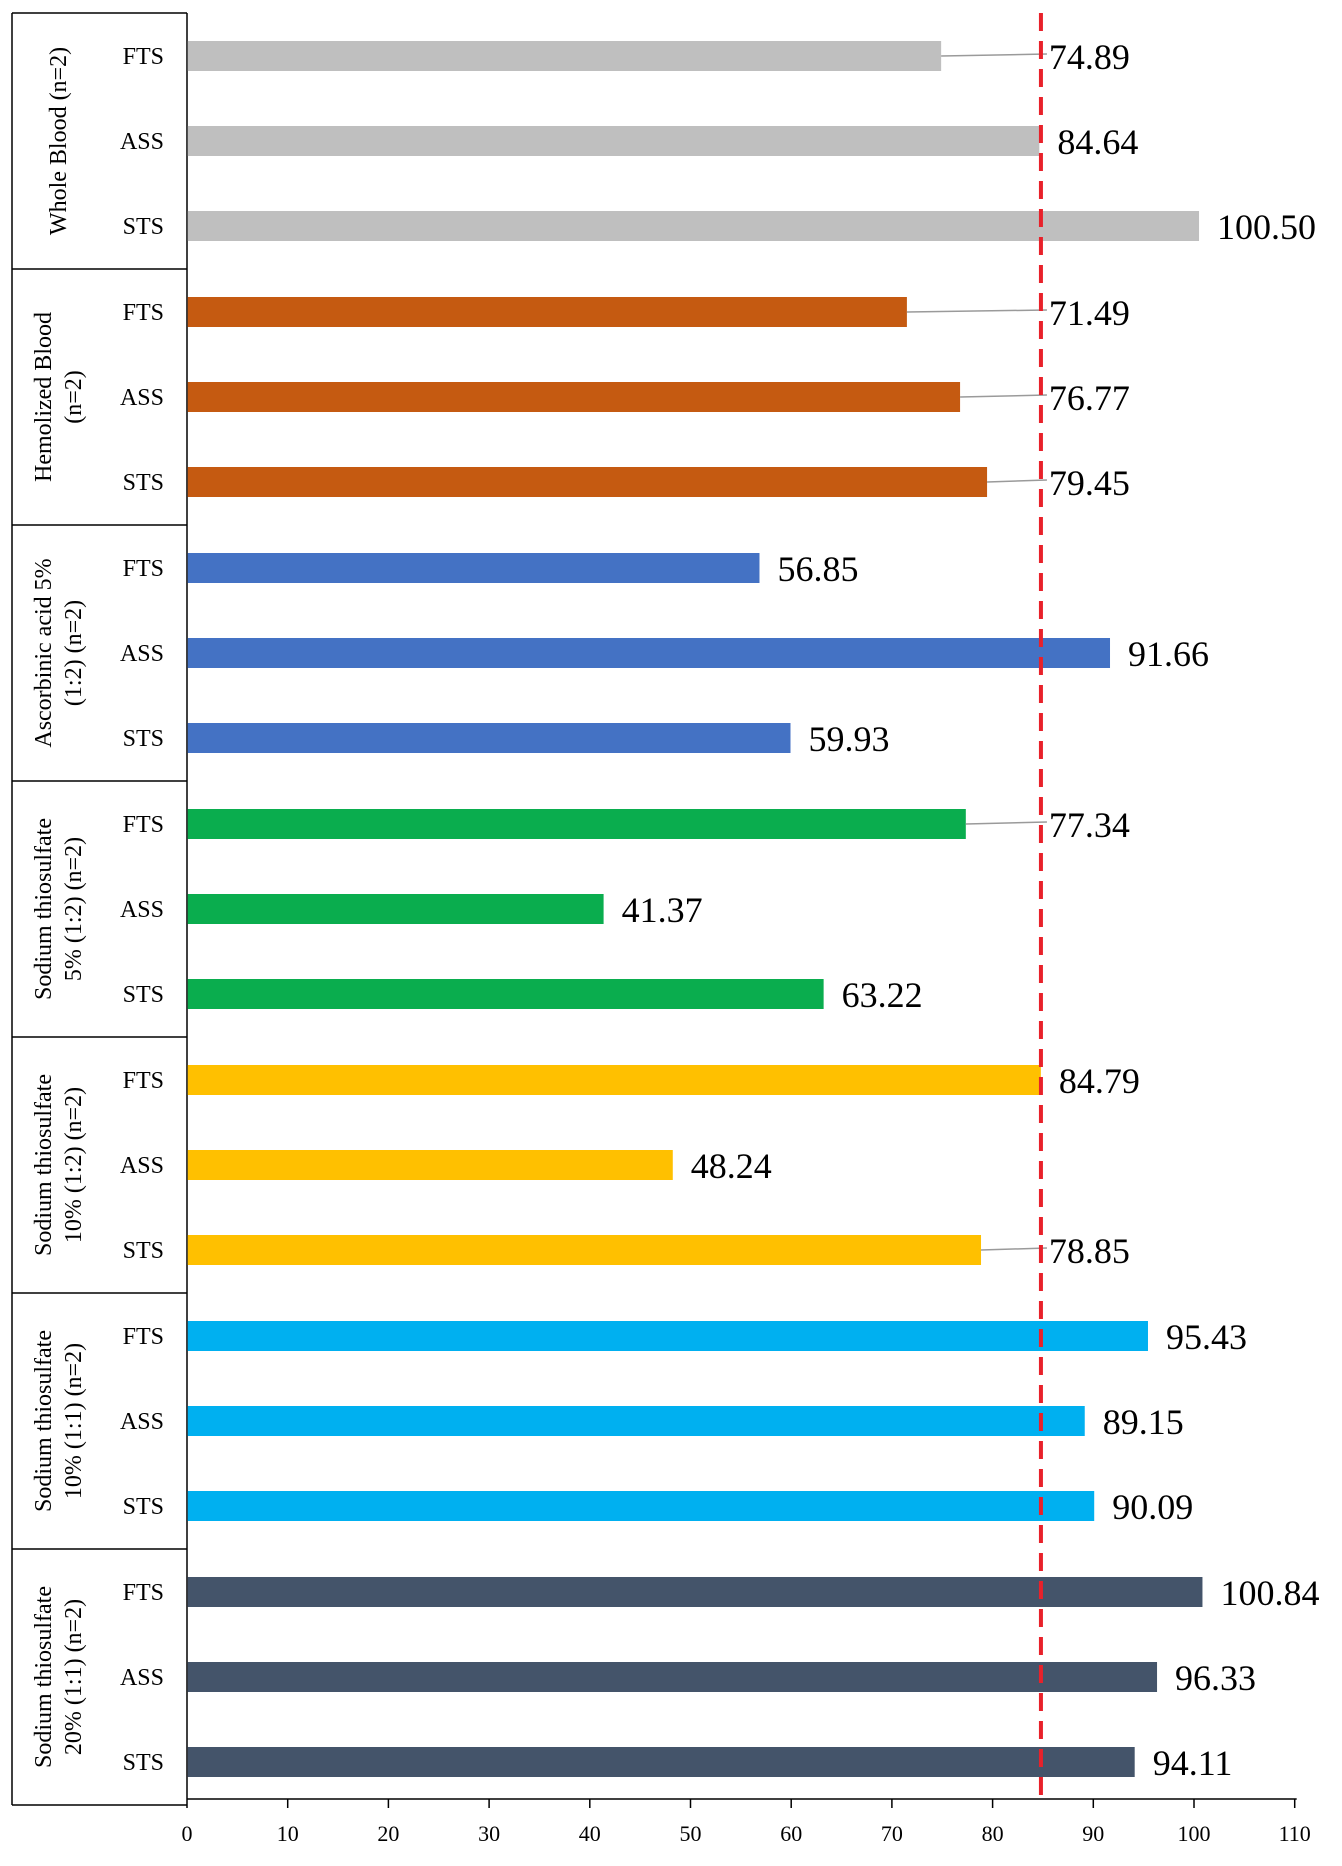 This screenshot has width=1342, height=1866. I want to click on group-label-line: 20% (1:1) (n=2), so click(74, 1677).